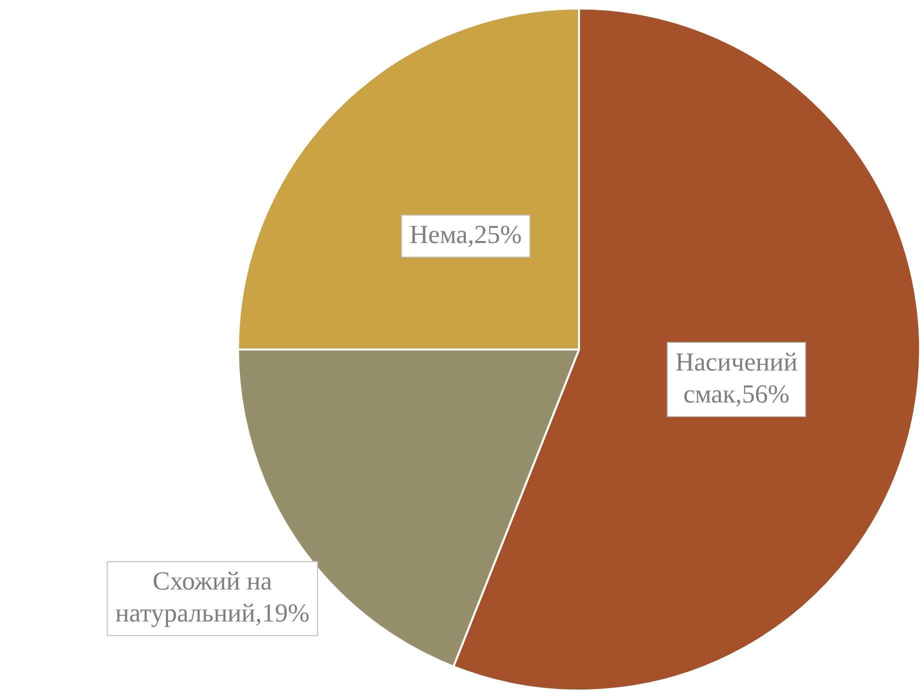 This screenshot has height=699, width=923. What do you see at coordinates (466, 234) in the screenshot?
I see `slice-label: Нема,25%` at bounding box center [466, 234].